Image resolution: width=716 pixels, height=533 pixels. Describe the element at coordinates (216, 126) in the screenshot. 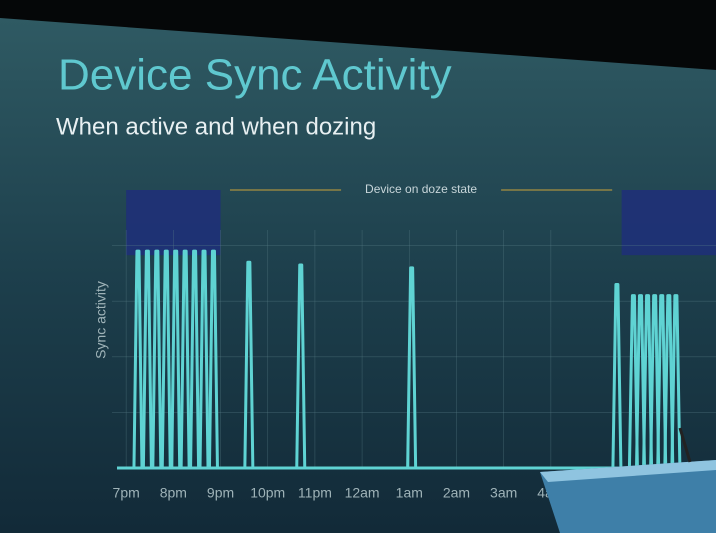

I see `subtitle: When active and when dozing` at that location.